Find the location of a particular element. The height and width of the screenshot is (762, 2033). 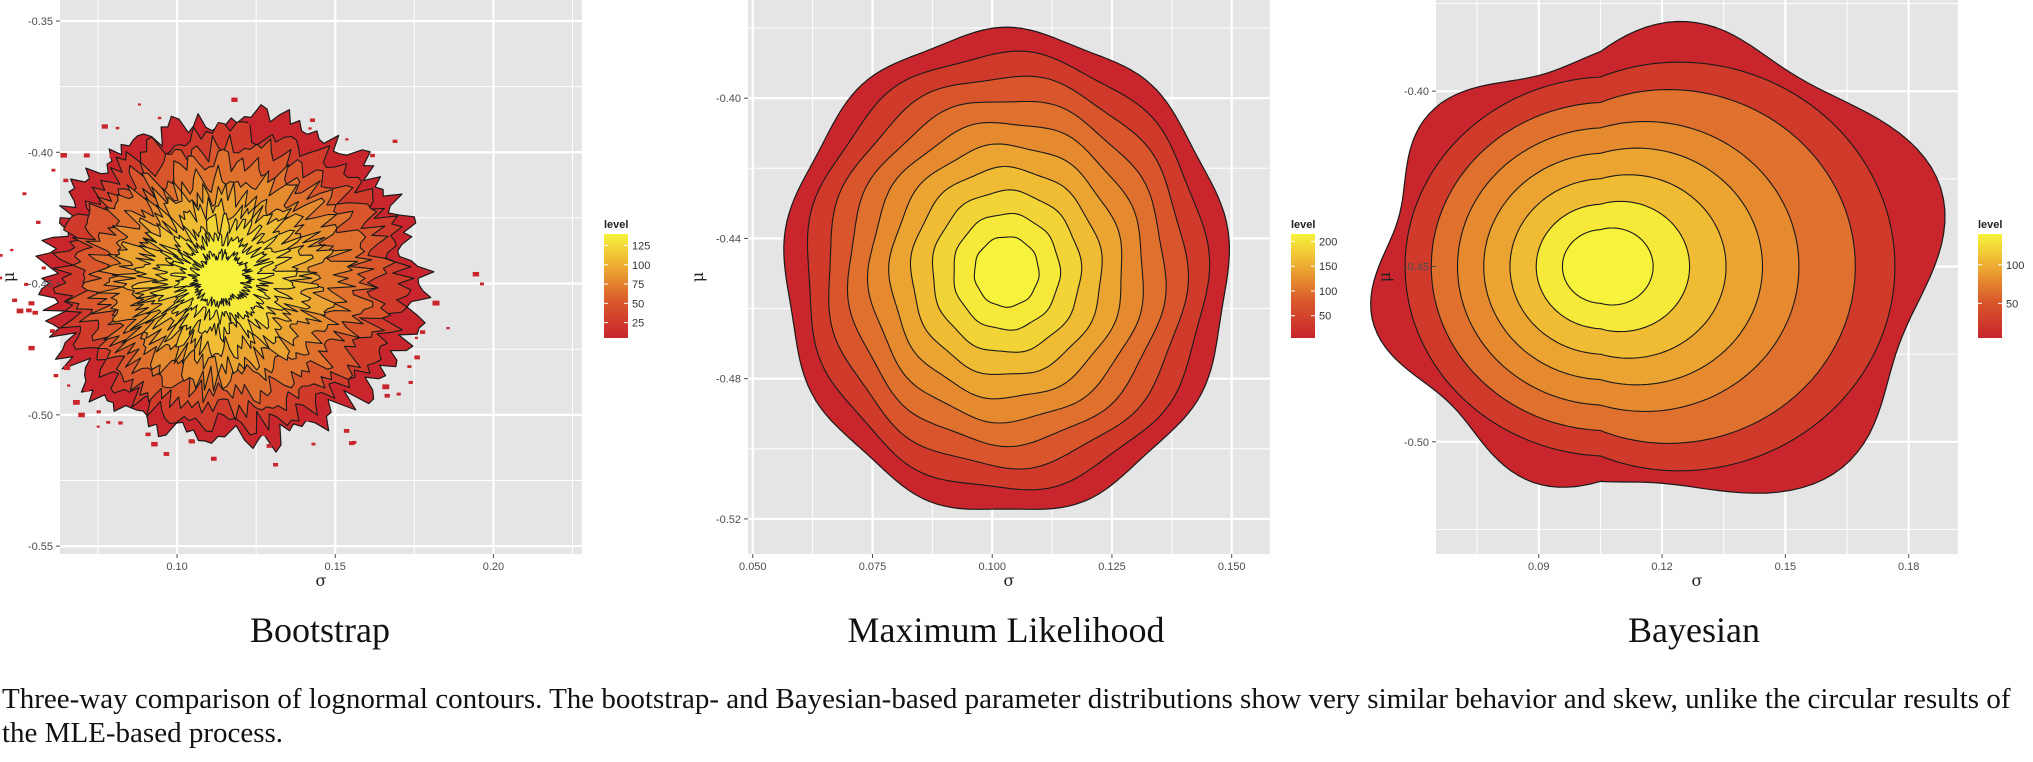

y-tick-label-maximum-likelihood-3: -0.52 is located at coordinates (728, 520).